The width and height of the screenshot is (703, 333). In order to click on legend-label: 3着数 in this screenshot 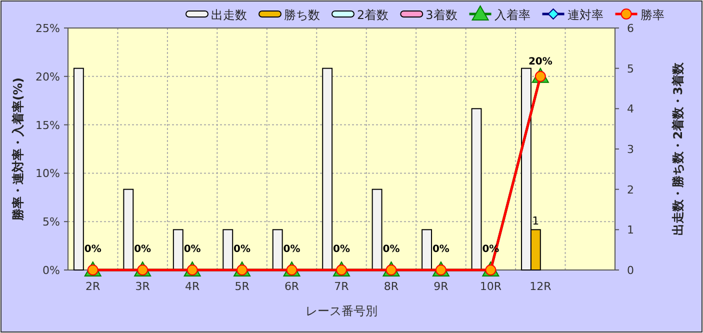, I will do `click(442, 15)`.